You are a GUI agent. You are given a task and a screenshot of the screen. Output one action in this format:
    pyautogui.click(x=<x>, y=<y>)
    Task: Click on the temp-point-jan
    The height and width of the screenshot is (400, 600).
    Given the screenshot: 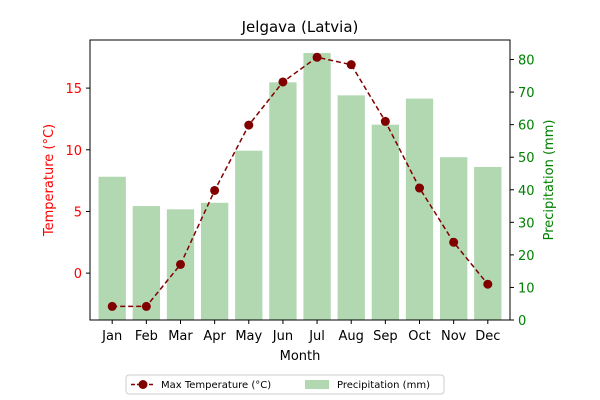 What is the action you would take?
    pyautogui.click(x=112, y=306)
    